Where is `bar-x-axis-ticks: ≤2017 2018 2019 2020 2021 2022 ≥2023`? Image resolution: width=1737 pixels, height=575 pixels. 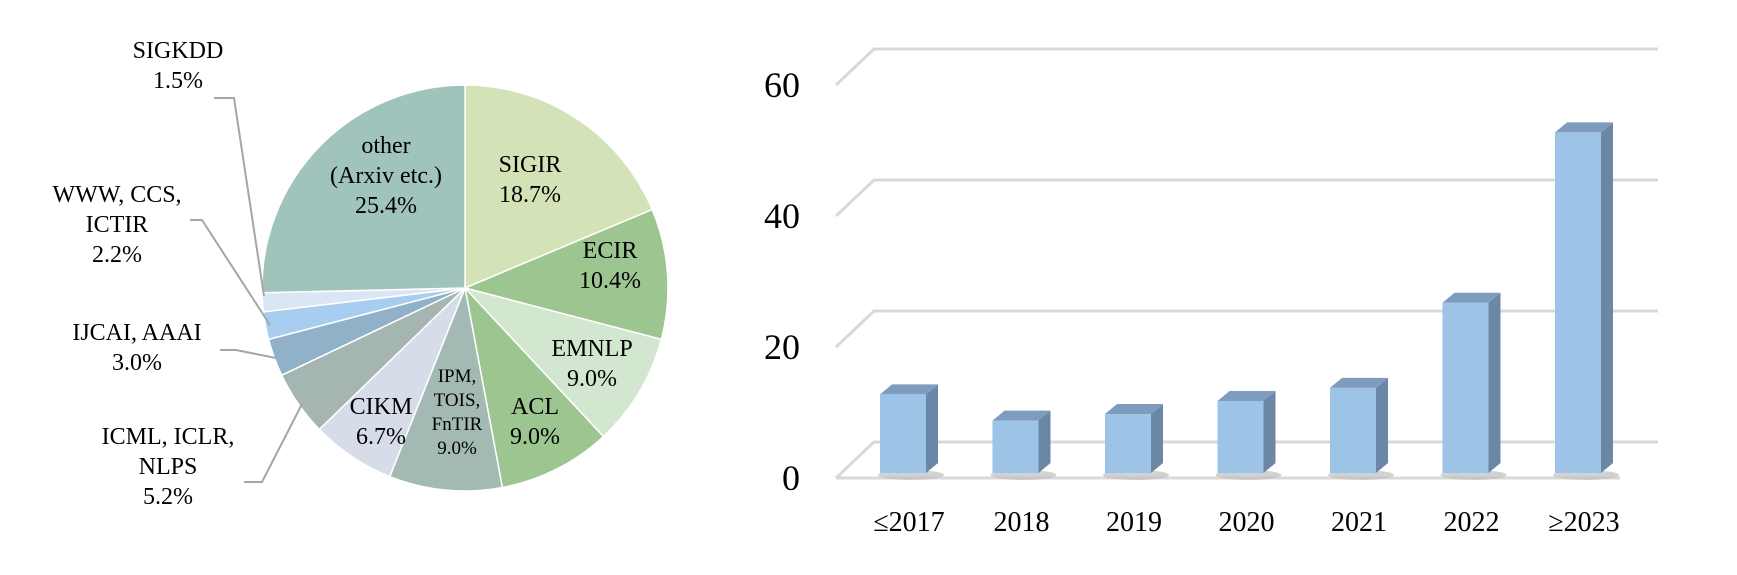
bar-x-axis-ticks: ≤2017 2018 2019 2020 2021 2022 ≥2023 is located at coordinates (1246, 522).